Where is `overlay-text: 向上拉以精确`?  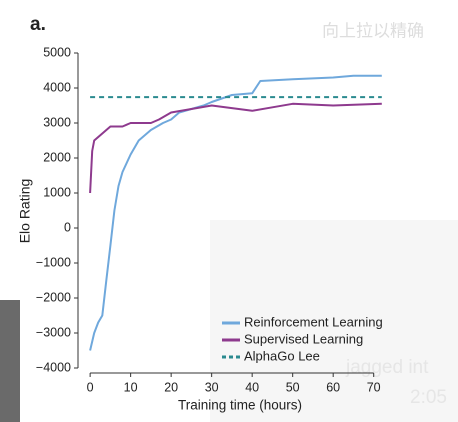
overlay-text: 向上拉以精确 is located at coordinates (373, 30).